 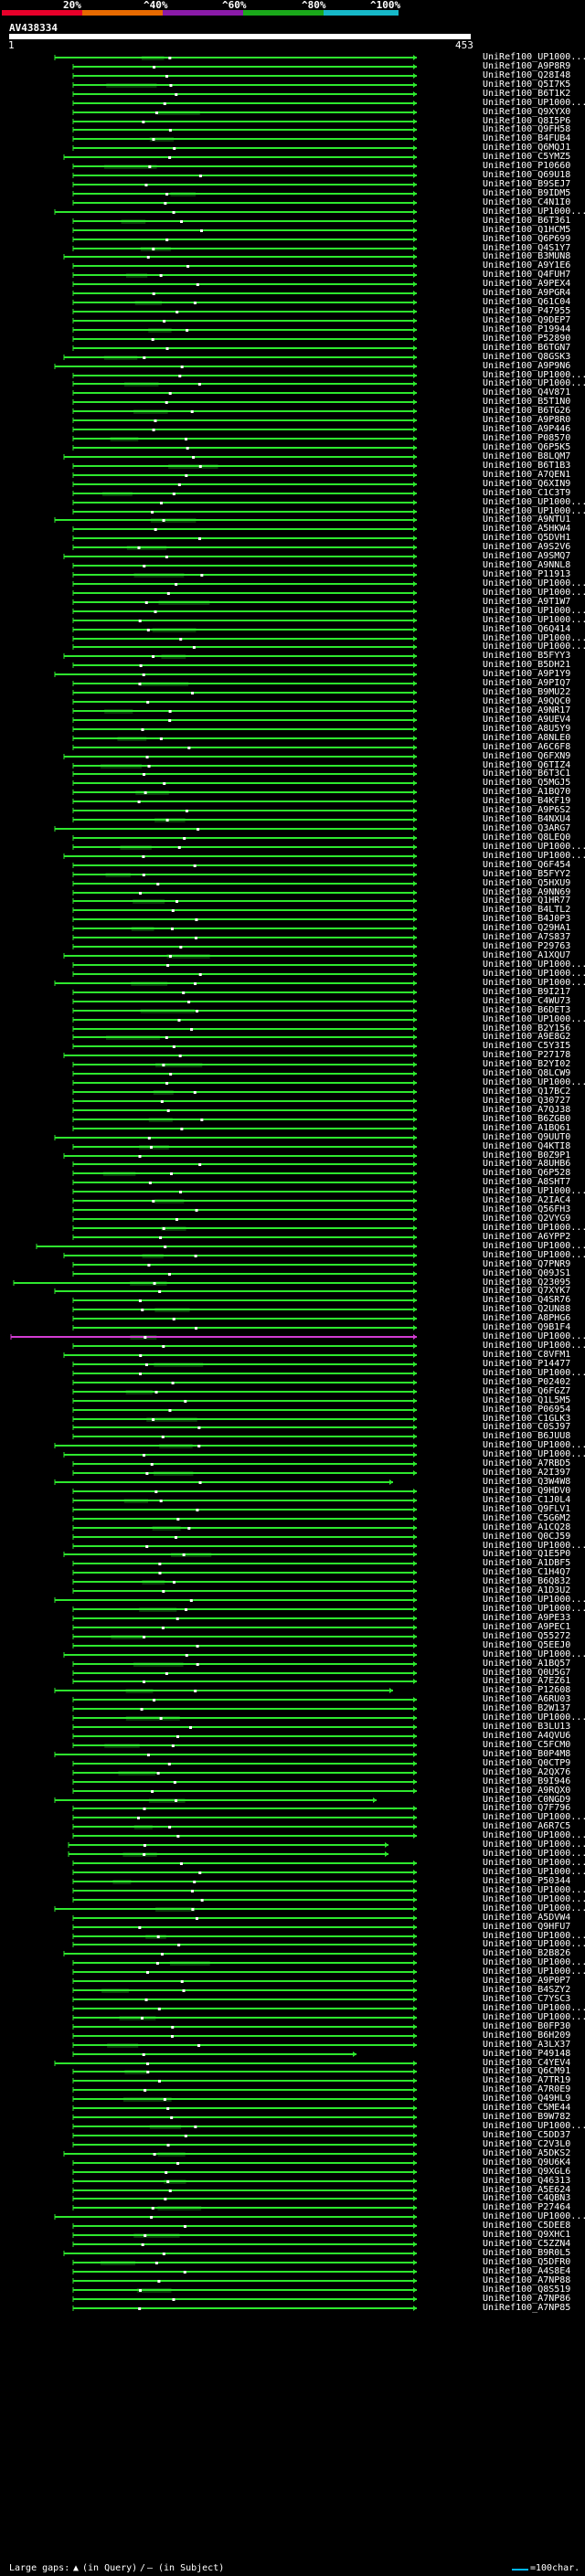 I want to click on hit-label: UniRef100_A4QVU6, so click(x=527, y=1736).